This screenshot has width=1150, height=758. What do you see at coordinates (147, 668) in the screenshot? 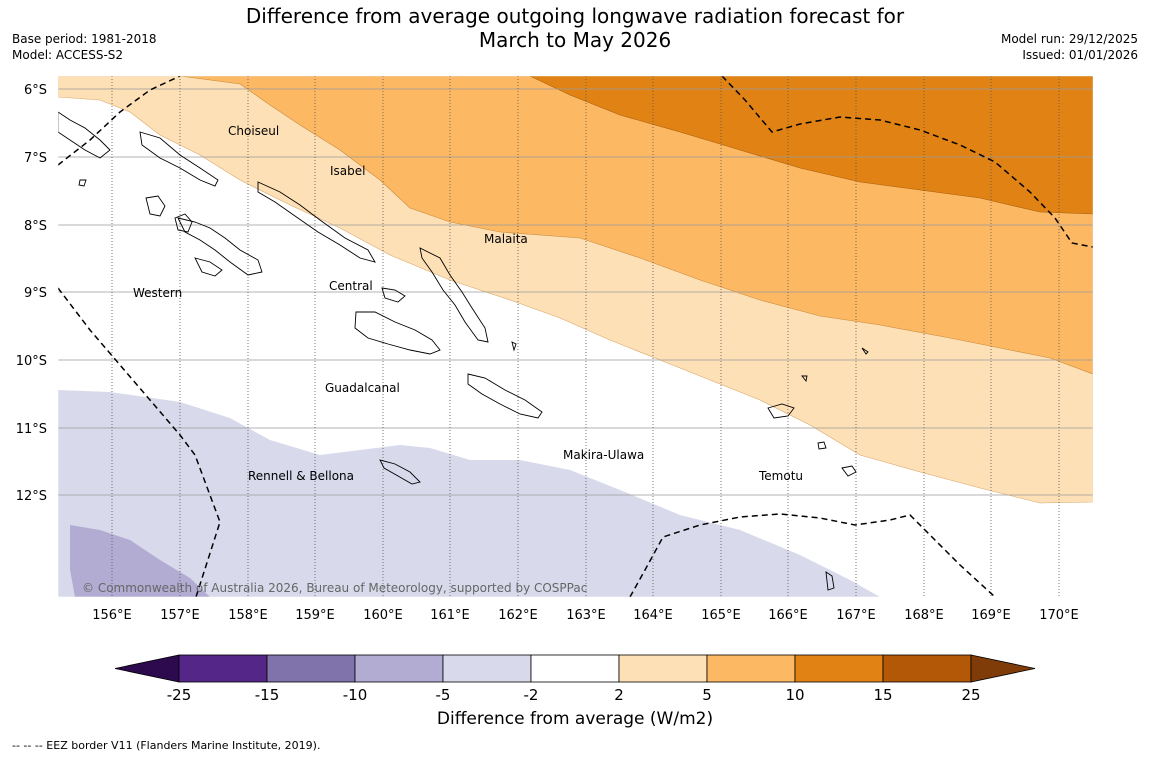
I see `colorbar-extend-low` at bounding box center [147, 668].